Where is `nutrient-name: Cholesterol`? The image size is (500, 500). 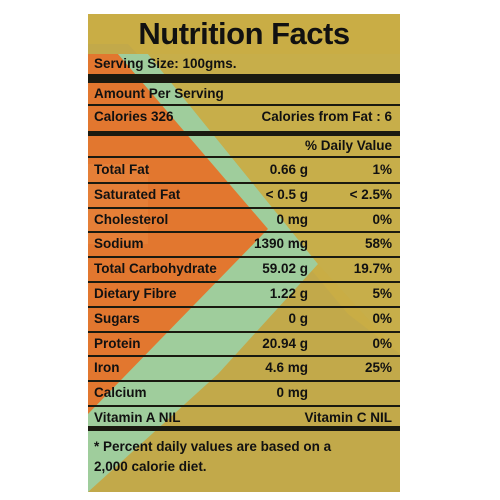
nutrient-name: Cholesterol is located at coordinates (131, 219).